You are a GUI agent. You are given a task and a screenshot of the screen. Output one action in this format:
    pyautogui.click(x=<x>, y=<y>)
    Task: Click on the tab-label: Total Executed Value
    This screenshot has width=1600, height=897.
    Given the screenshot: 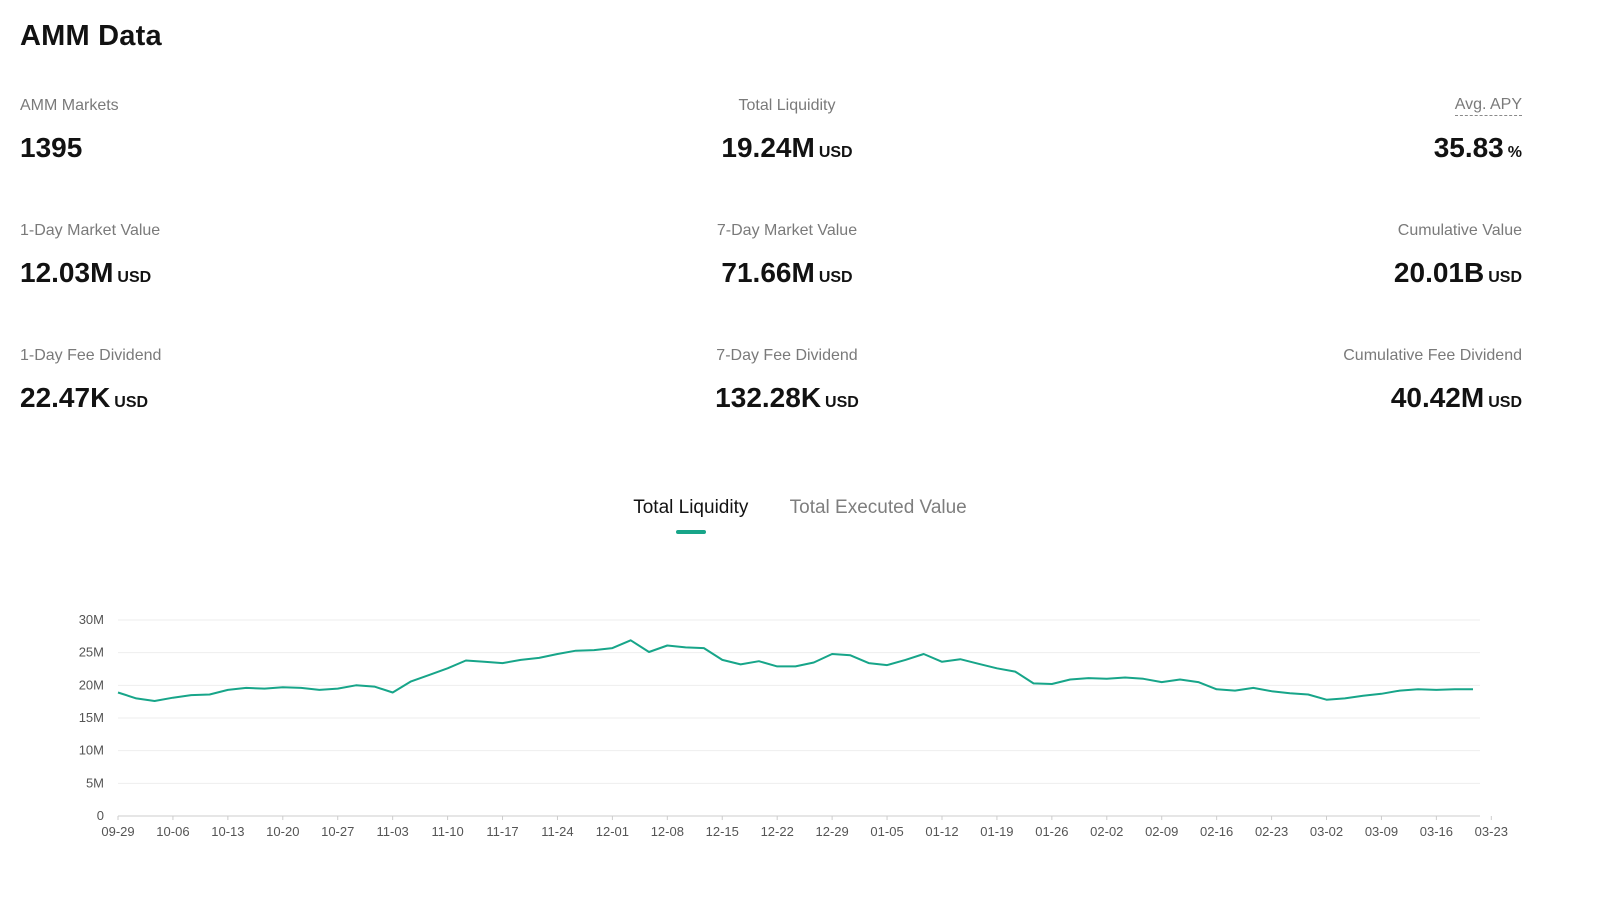 What is the action you would take?
    pyautogui.click(x=878, y=507)
    